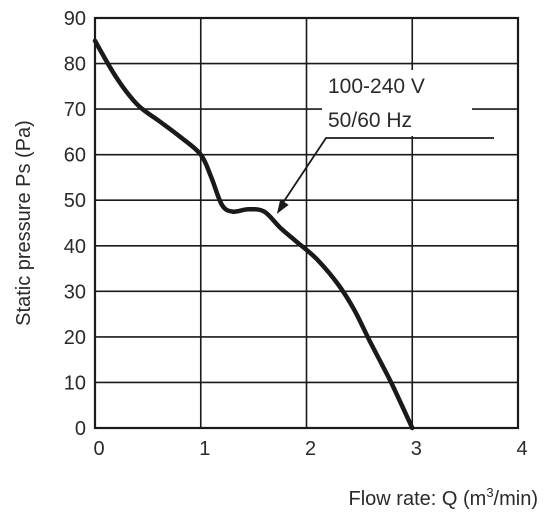  I want to click on x-tick-label: 4, so click(521, 449).